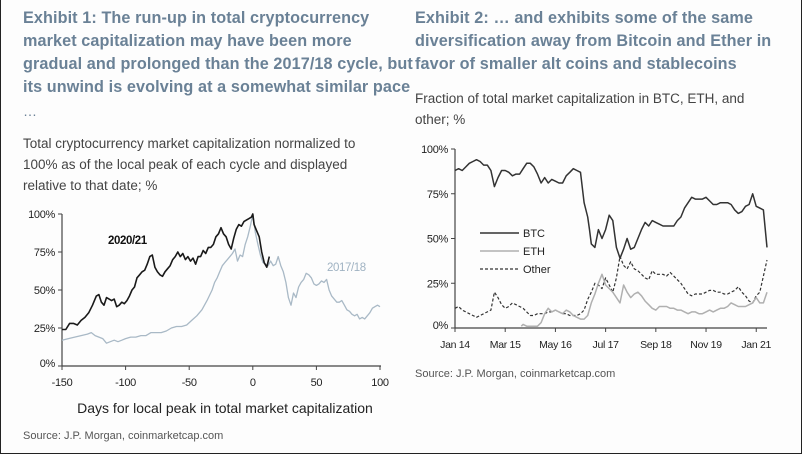  I want to click on exhibit-2-source: Source: J.P. Morgan, coinmarketcap.com, so click(515, 374).